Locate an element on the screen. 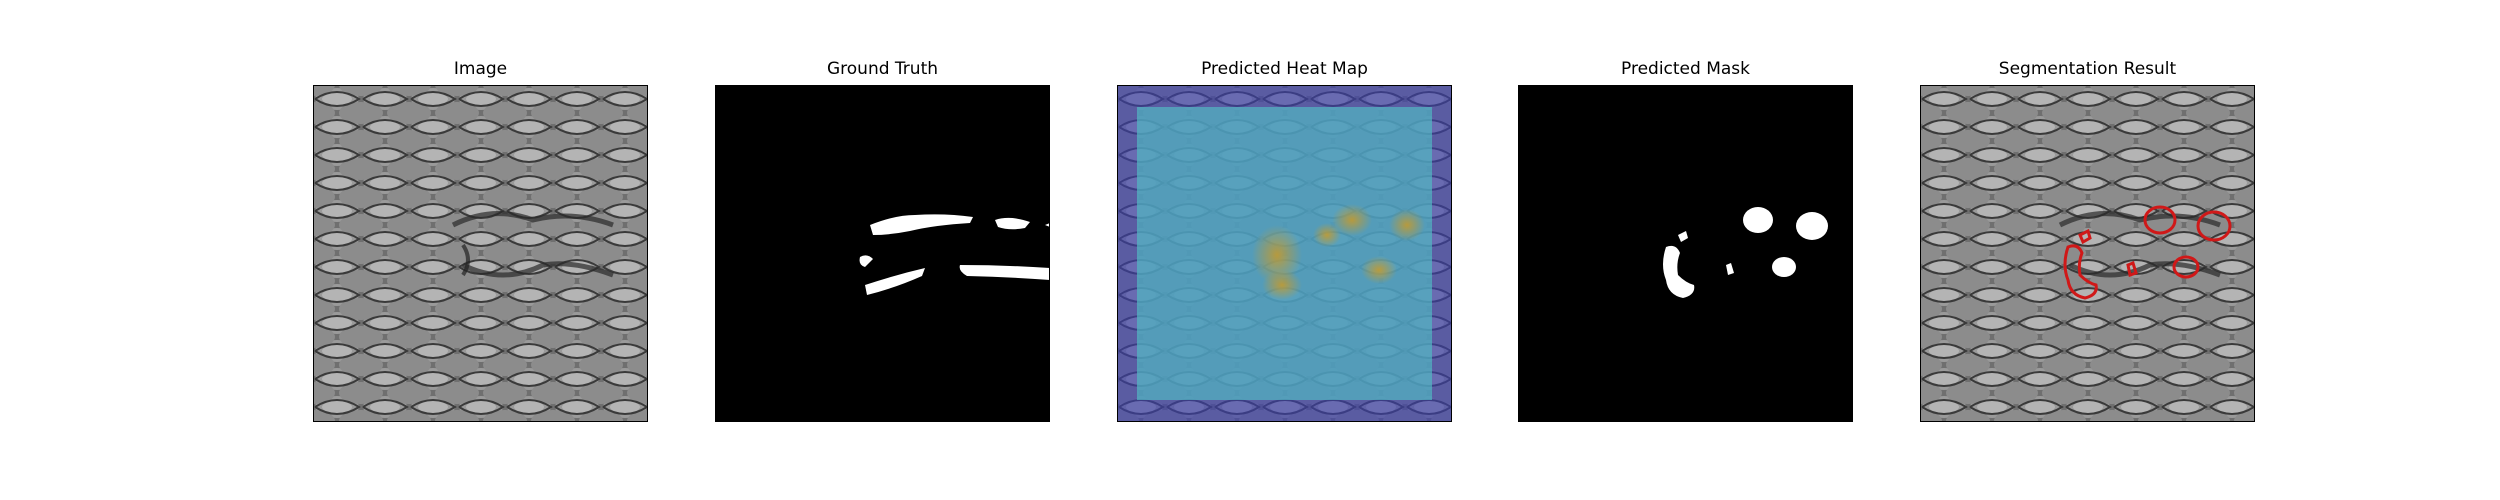 The height and width of the screenshot is (500, 2500). predicted-mask is located at coordinates (1685, 253).